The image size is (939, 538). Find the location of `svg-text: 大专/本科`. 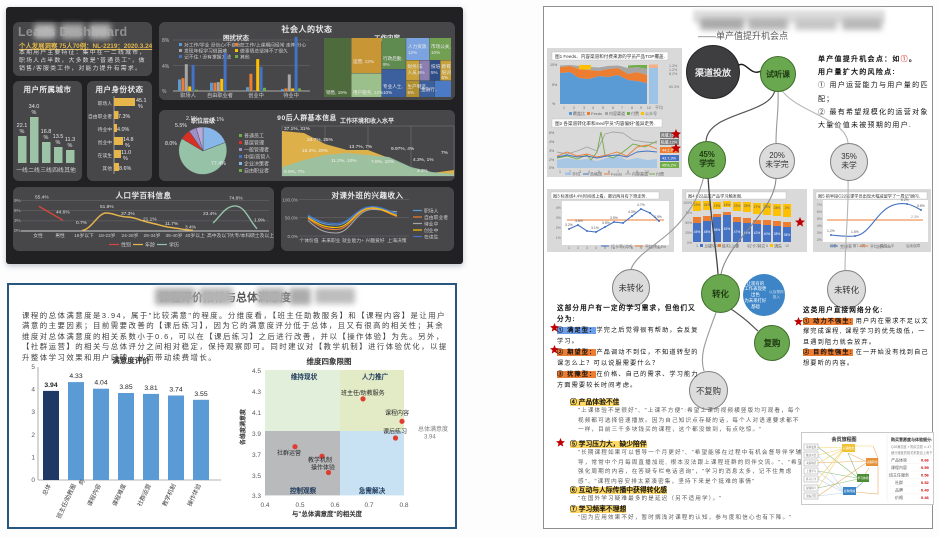

svg-text: 大专/本科 is located at coordinates (240, 235).